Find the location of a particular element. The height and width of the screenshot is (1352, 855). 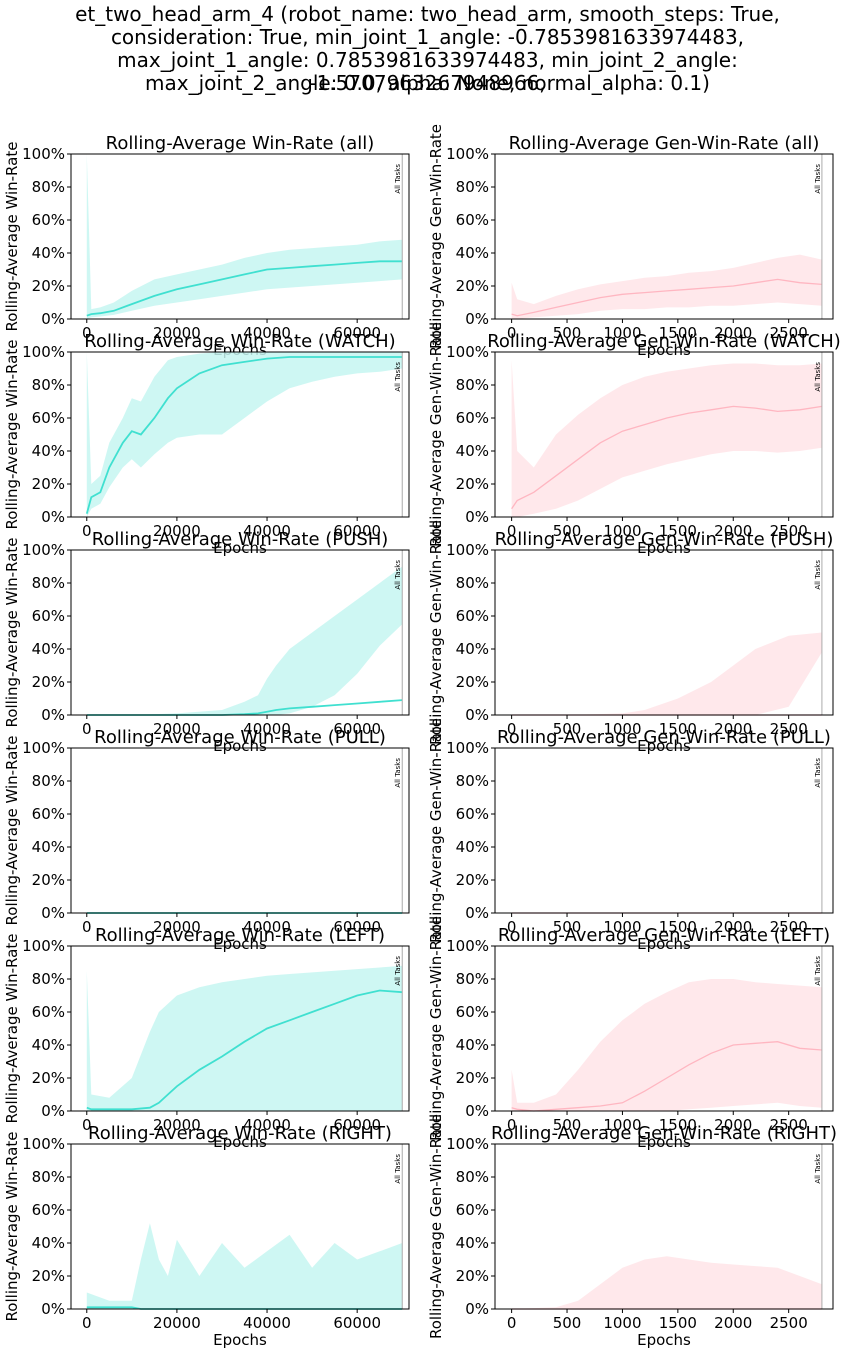

subplot-title: Rolling-Average Win-Rate (WATCH) is located at coordinates (239, 341).